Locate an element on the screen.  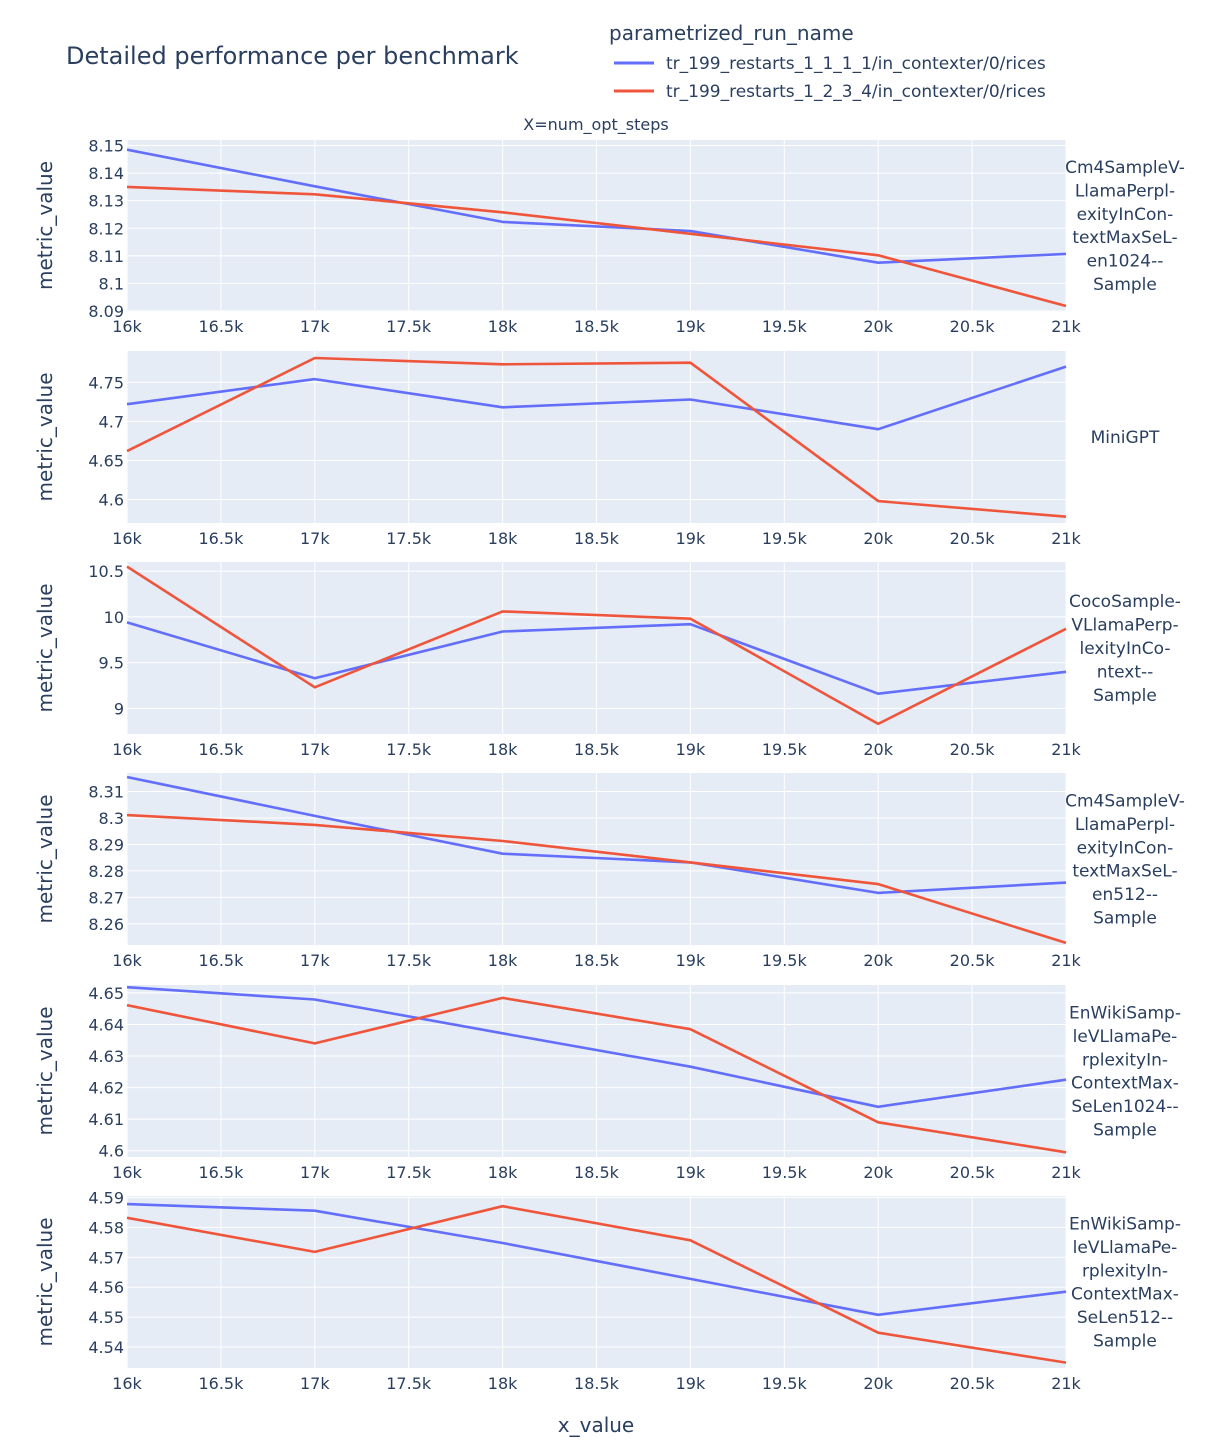
y-tick-label: 8.27 is located at coordinates (106, 897).